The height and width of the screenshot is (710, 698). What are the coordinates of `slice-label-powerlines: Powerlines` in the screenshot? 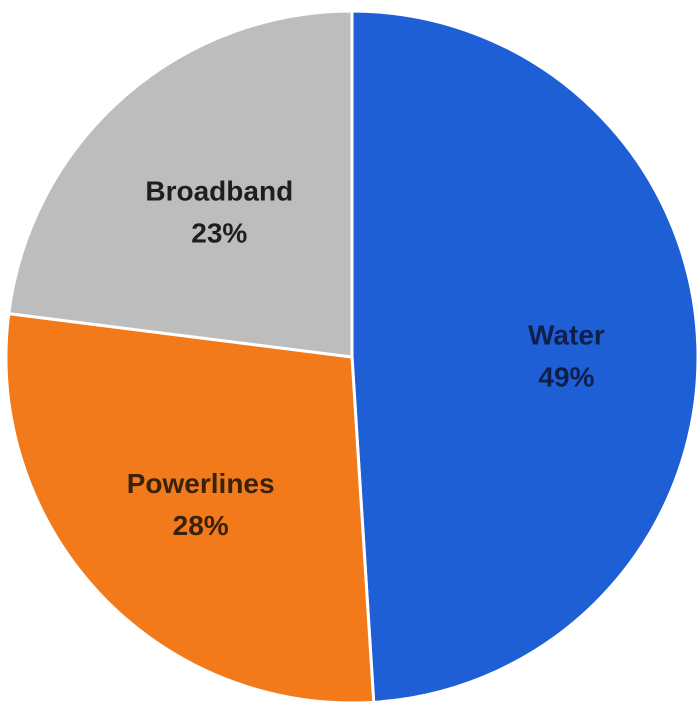 It's located at (201, 483).